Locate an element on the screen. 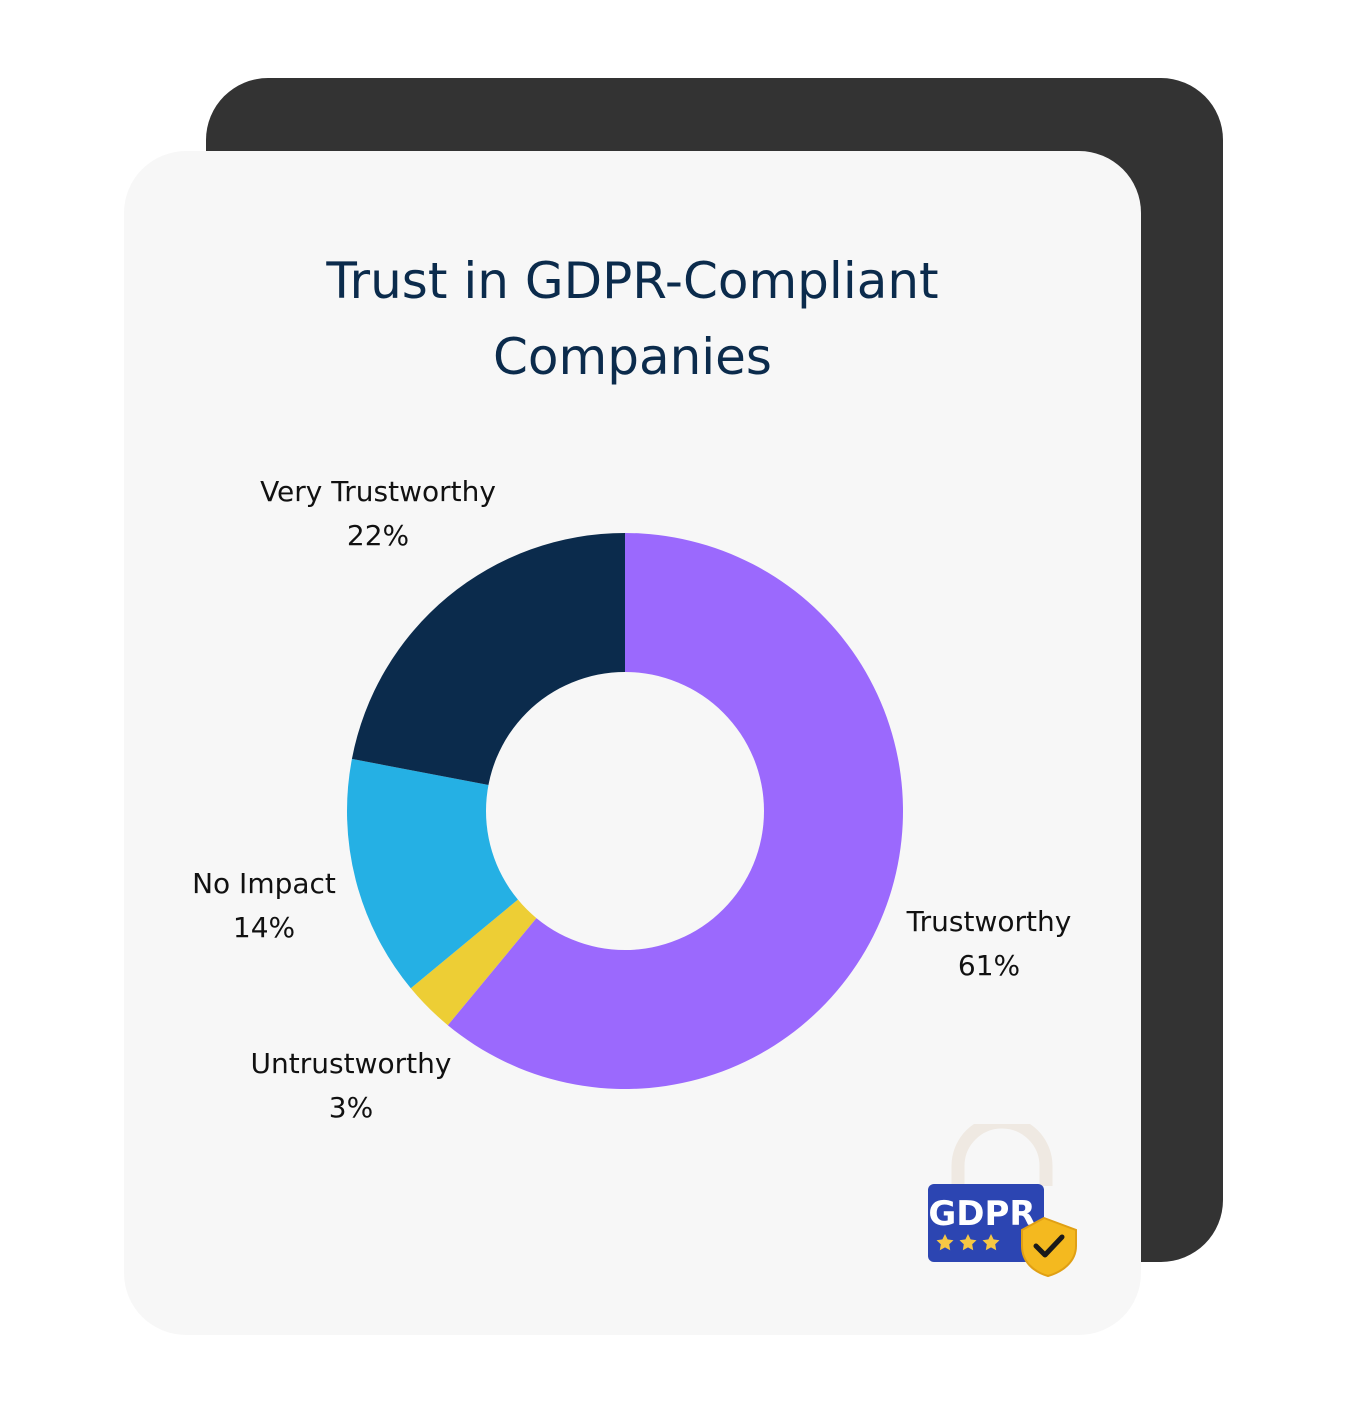 The width and height of the screenshot is (1347, 1413). slice-category-label: Trustworthy is located at coordinates (989, 921).